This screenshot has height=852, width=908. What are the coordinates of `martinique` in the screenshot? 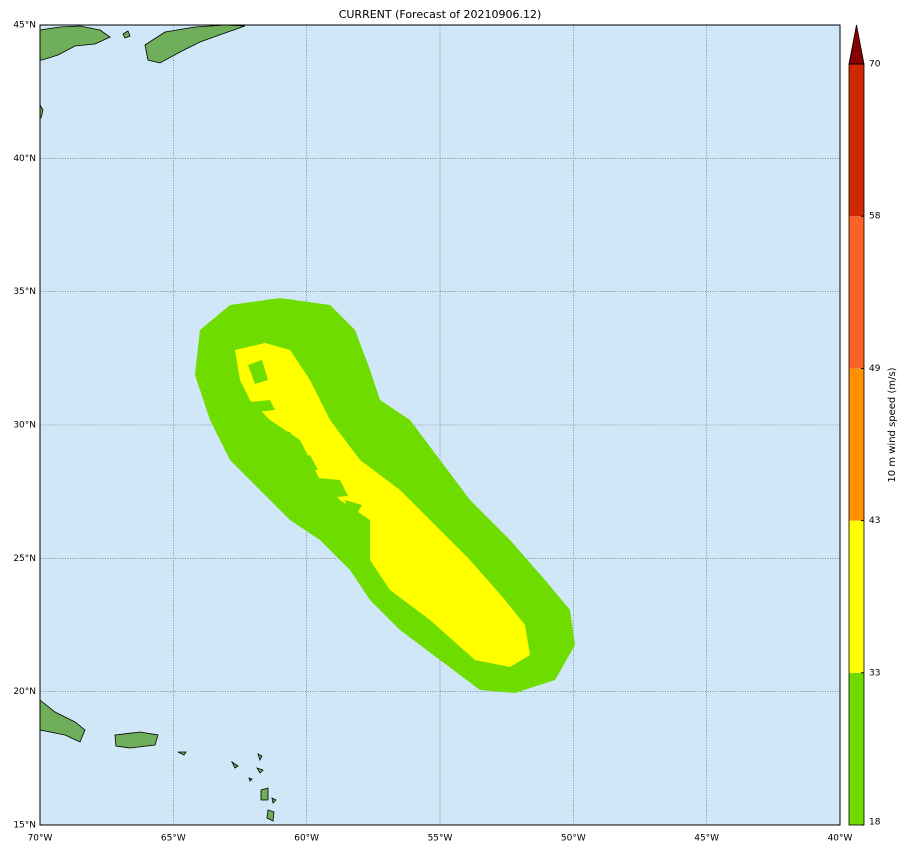 It's located at (270, 815).